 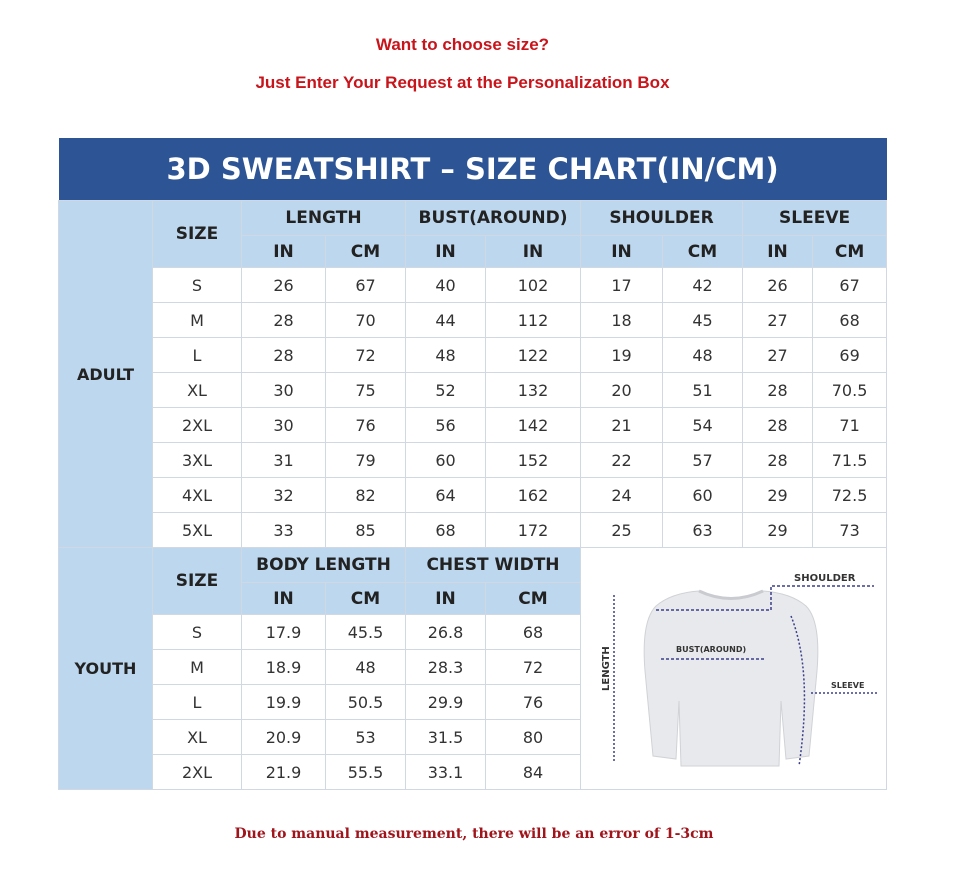 What do you see at coordinates (702, 285) in the screenshot?
I see `table-cell: 42` at bounding box center [702, 285].